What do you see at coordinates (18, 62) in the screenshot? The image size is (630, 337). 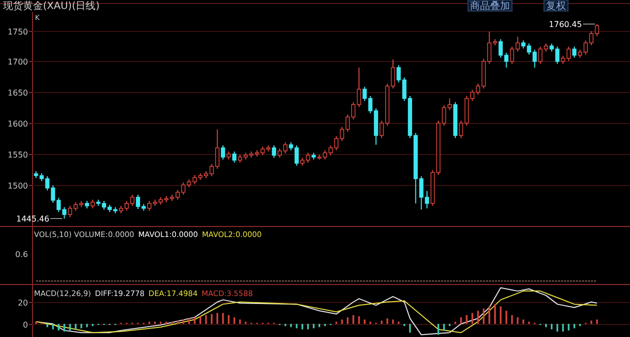 I see `y-tick-label: 1700` at bounding box center [18, 62].